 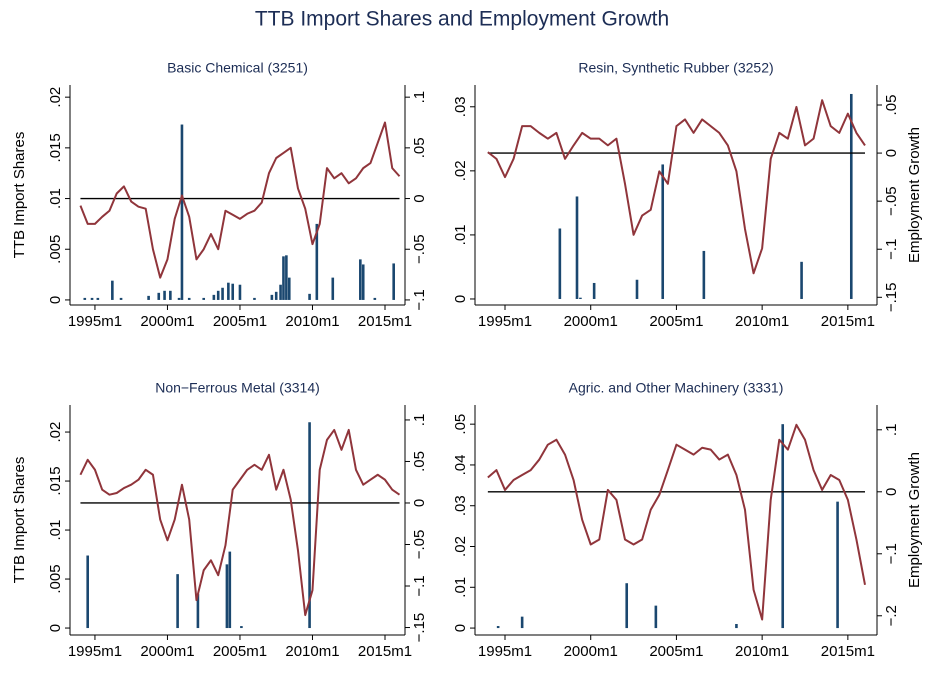 What do you see at coordinates (460, 424) in the screenshot?
I see `y-tick-label: .05` at bounding box center [460, 424].